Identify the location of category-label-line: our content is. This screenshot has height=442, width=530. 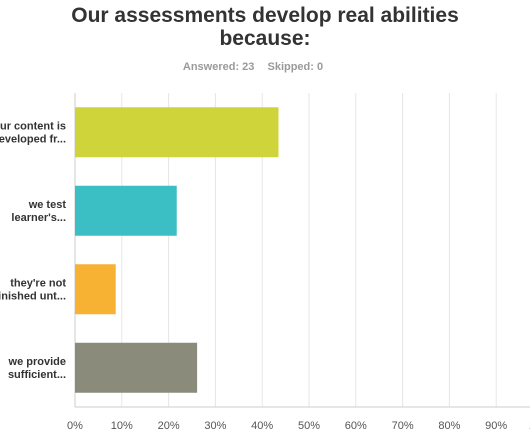
(33, 126).